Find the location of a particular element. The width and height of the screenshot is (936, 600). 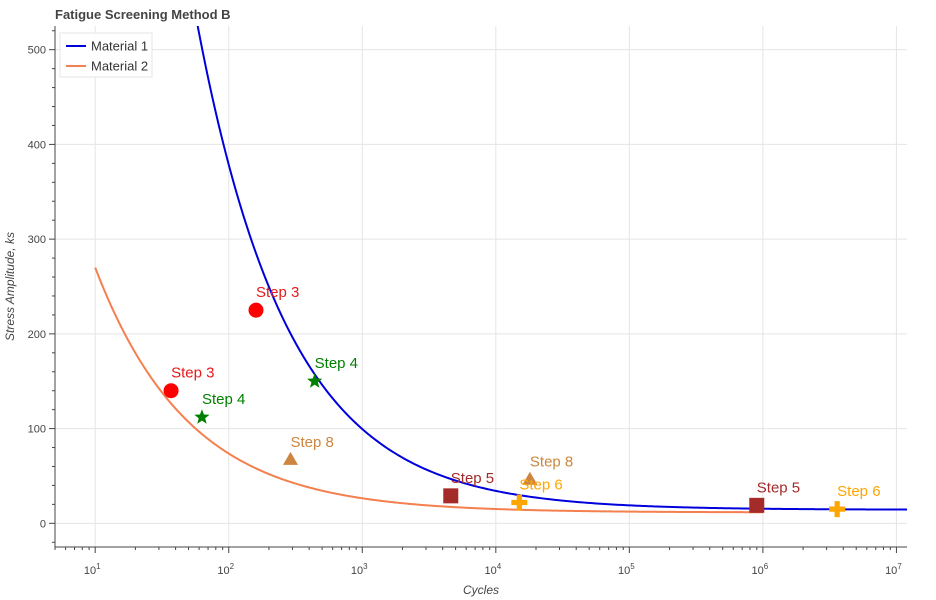

y-tick-label: 100 is located at coordinates (37, 430).